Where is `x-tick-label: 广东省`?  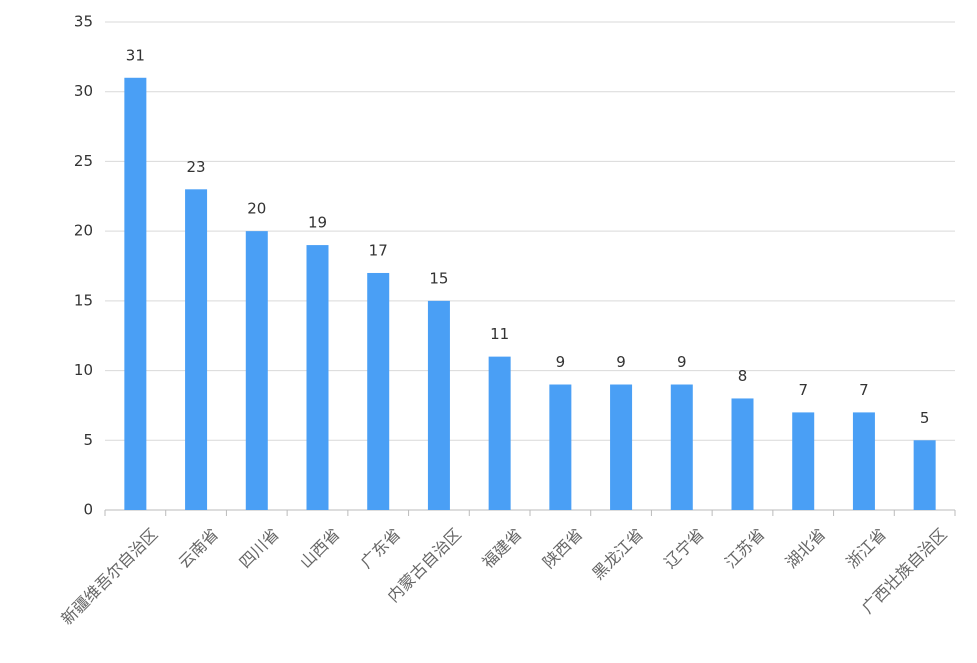 x-tick-label: 广东省 is located at coordinates (380, 548).